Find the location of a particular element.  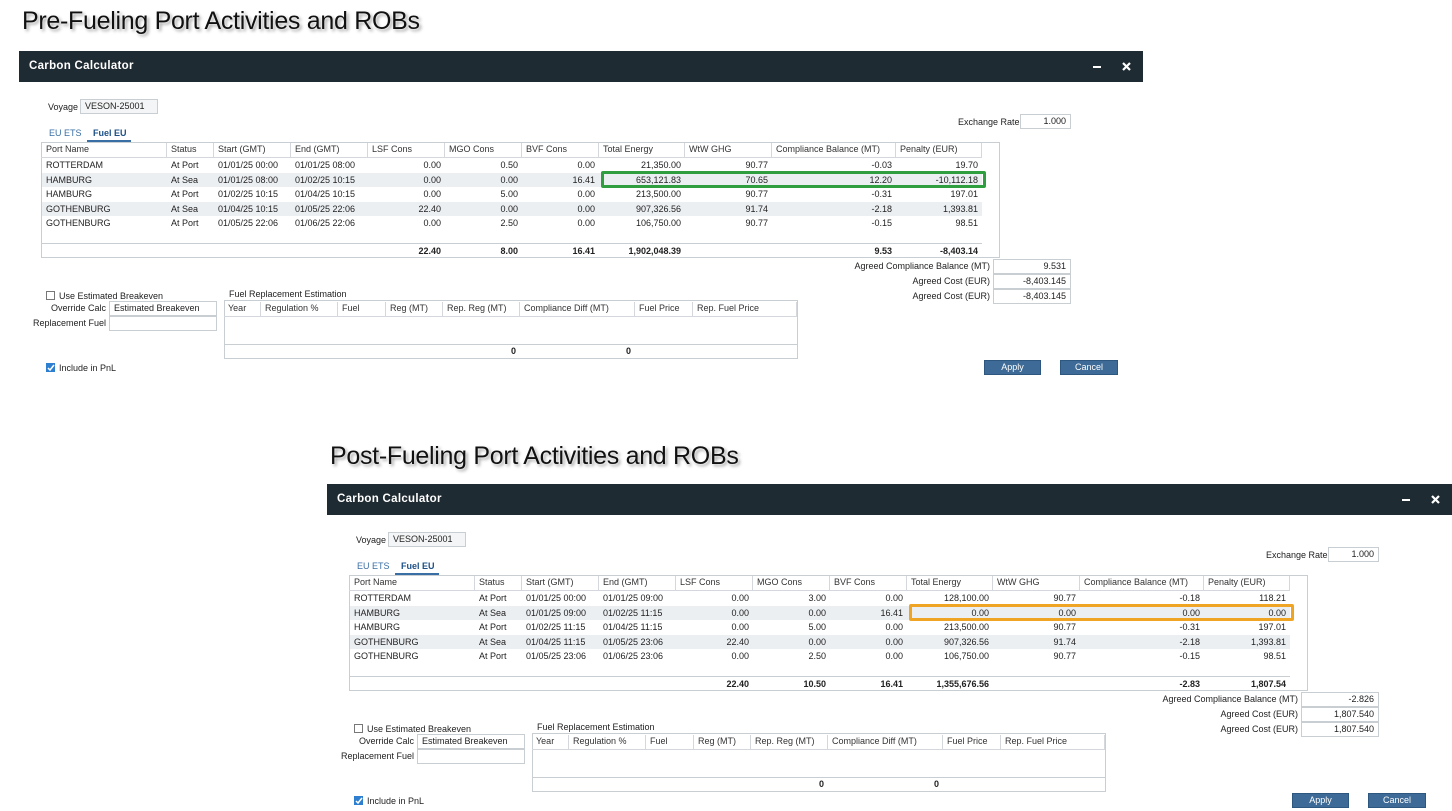

table-cell: 2.50 is located at coordinates (817, 656).